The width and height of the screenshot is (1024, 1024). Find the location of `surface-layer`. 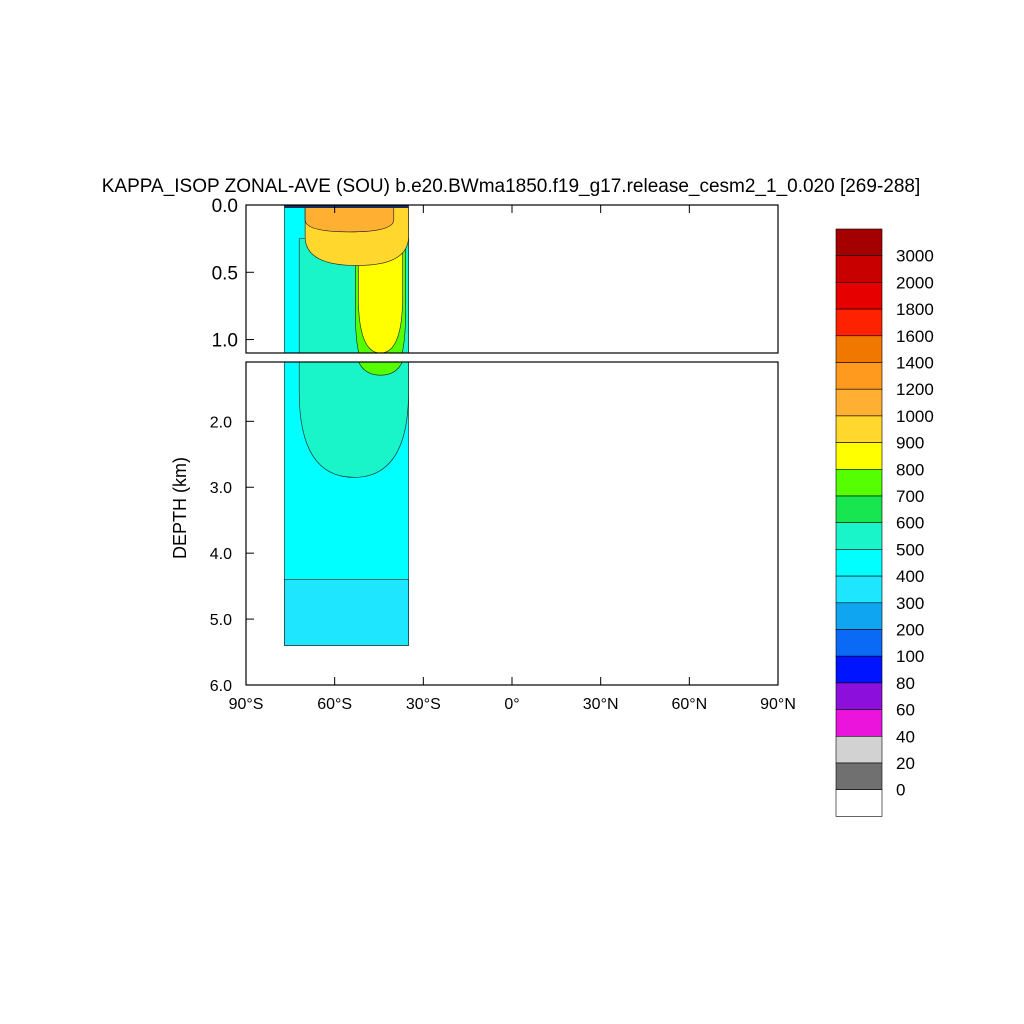

surface-layer is located at coordinates (346, 206).